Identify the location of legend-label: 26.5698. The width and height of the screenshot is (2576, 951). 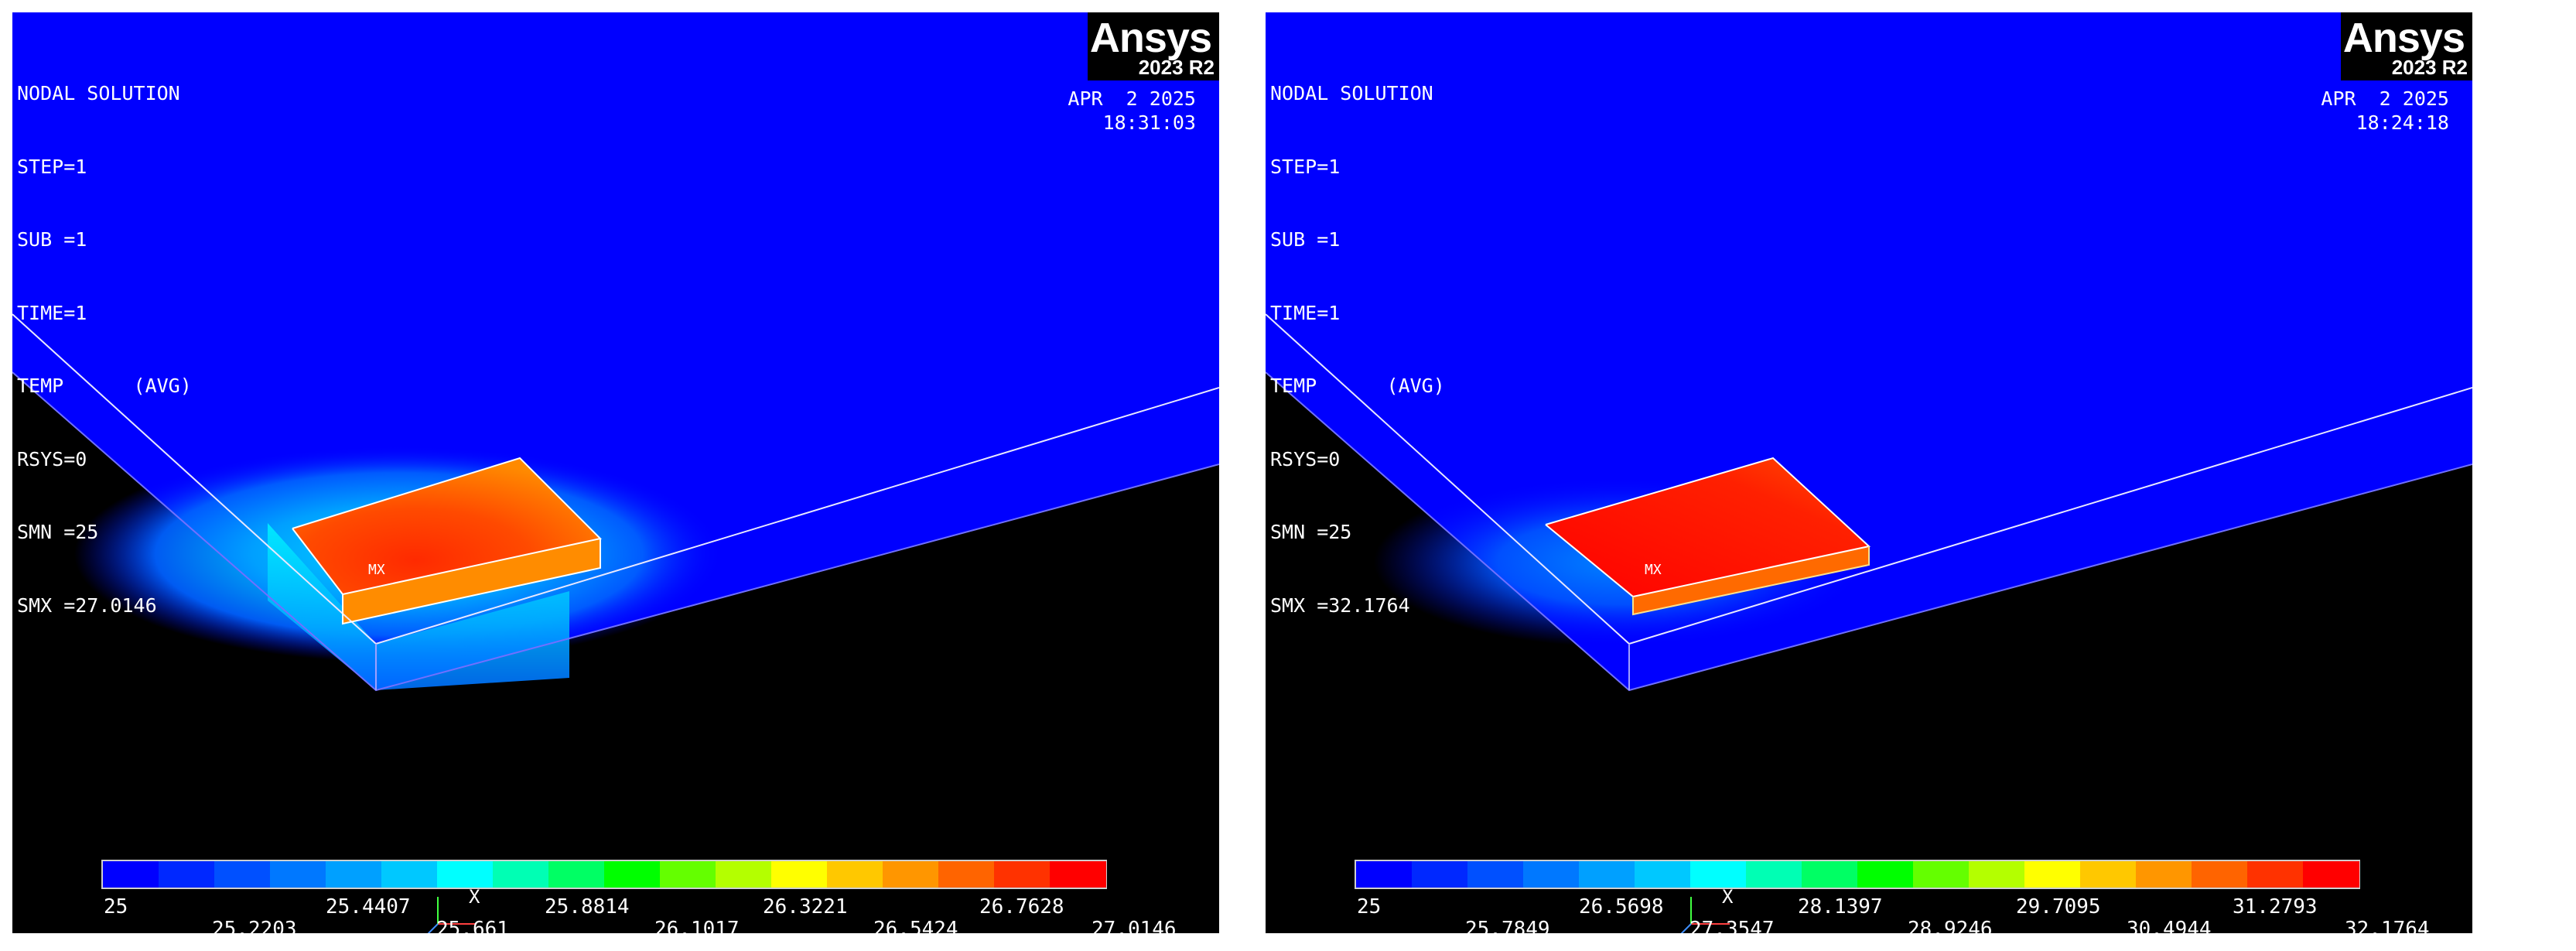
(1622, 907).